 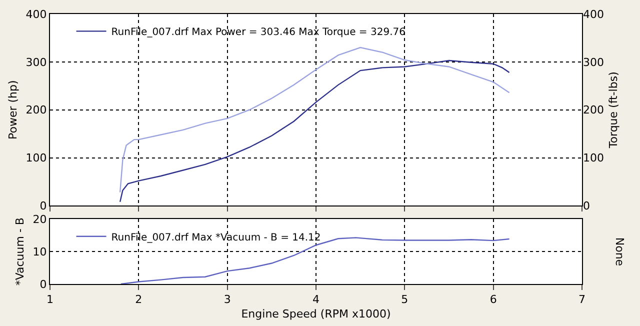 What do you see at coordinates (50, 299) in the screenshot?
I see `x-tick-label: 1` at bounding box center [50, 299].